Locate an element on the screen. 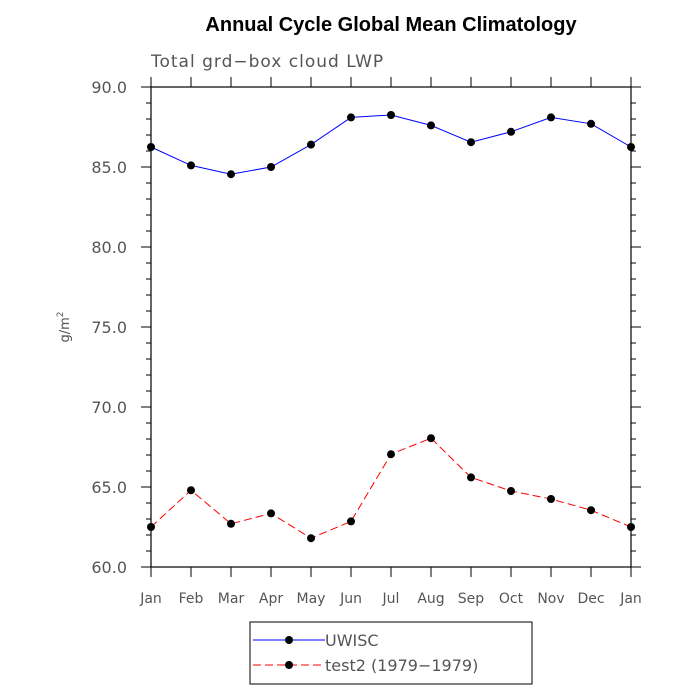 The image size is (700, 700). y-tick-label: 60.0 is located at coordinates (109, 567).